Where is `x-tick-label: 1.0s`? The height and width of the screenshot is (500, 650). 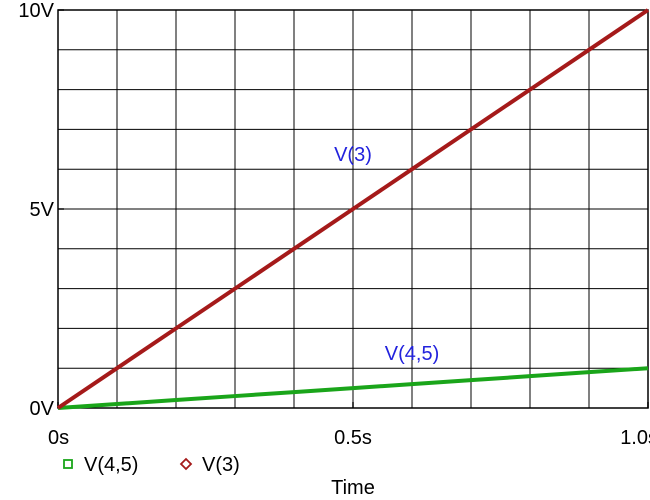
x-tick-label: 1.0s is located at coordinates (635, 438).